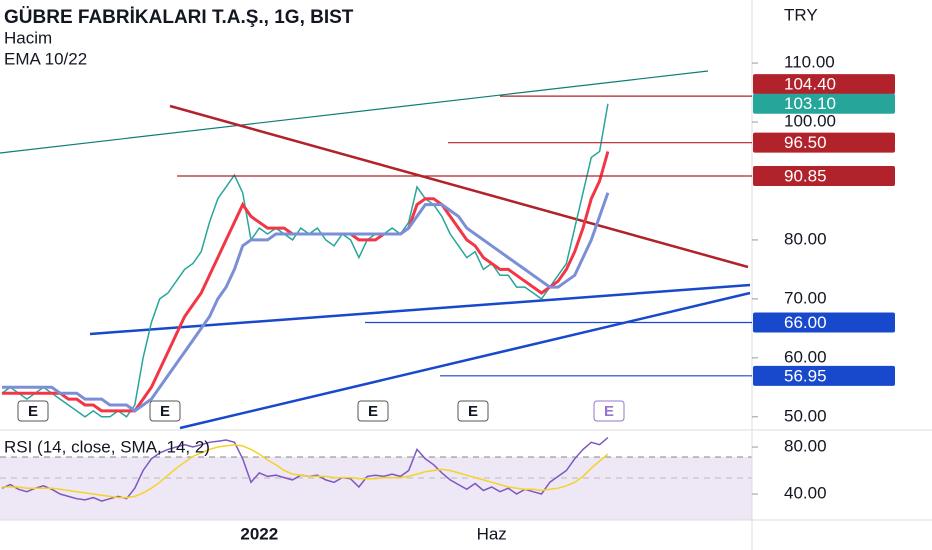 Image resolution: width=932 pixels, height=550 pixels. Describe the element at coordinates (805, 297) in the screenshot. I see `y-tick-label: 70.00` at that location.